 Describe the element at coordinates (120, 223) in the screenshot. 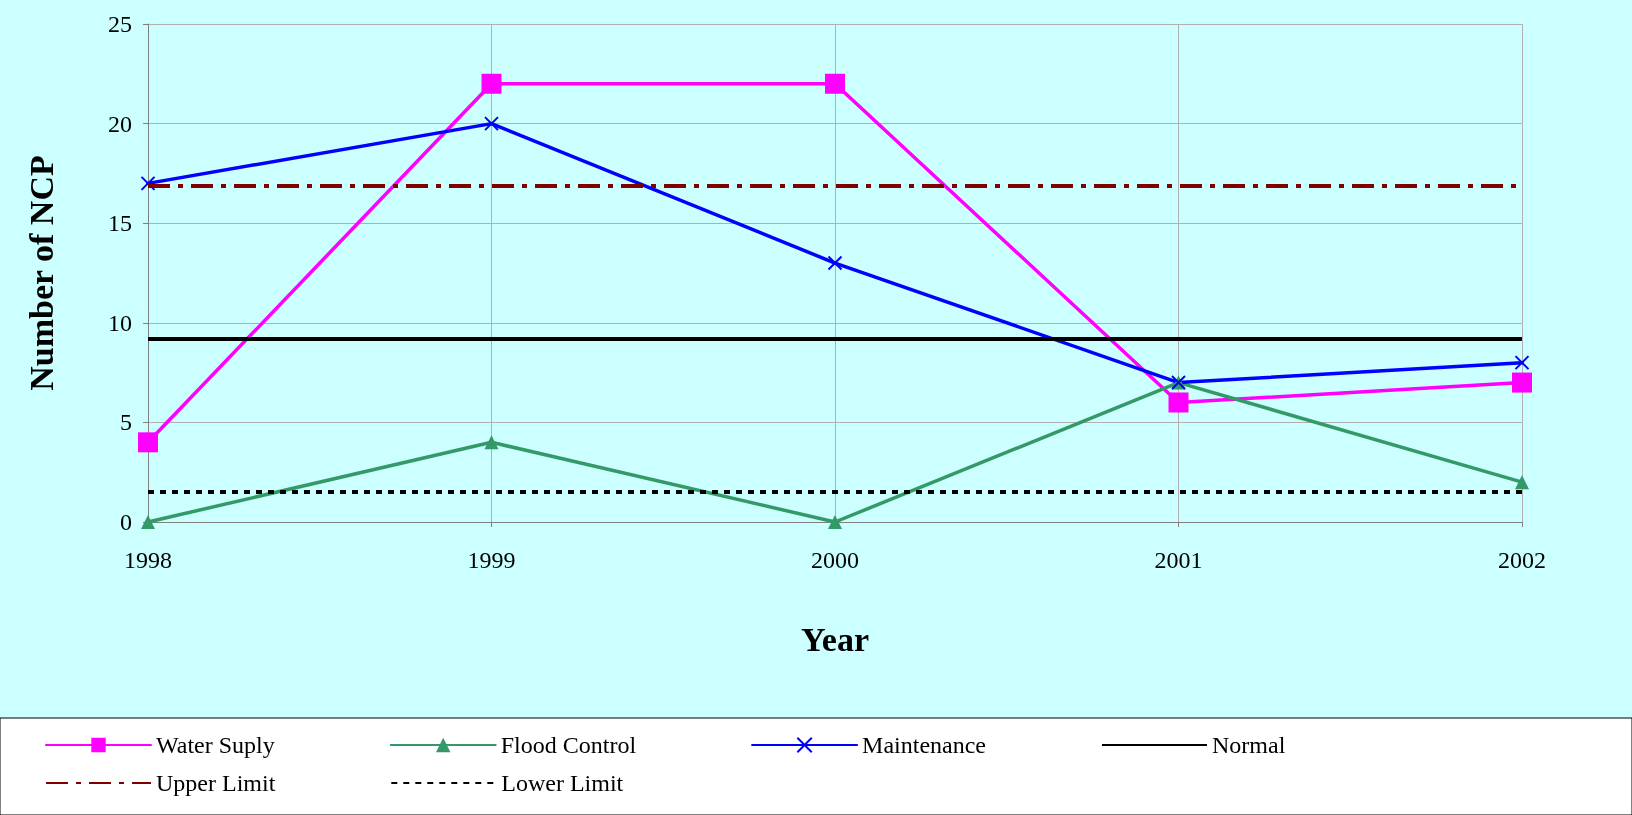

I see `y-tick-label: 15` at that location.